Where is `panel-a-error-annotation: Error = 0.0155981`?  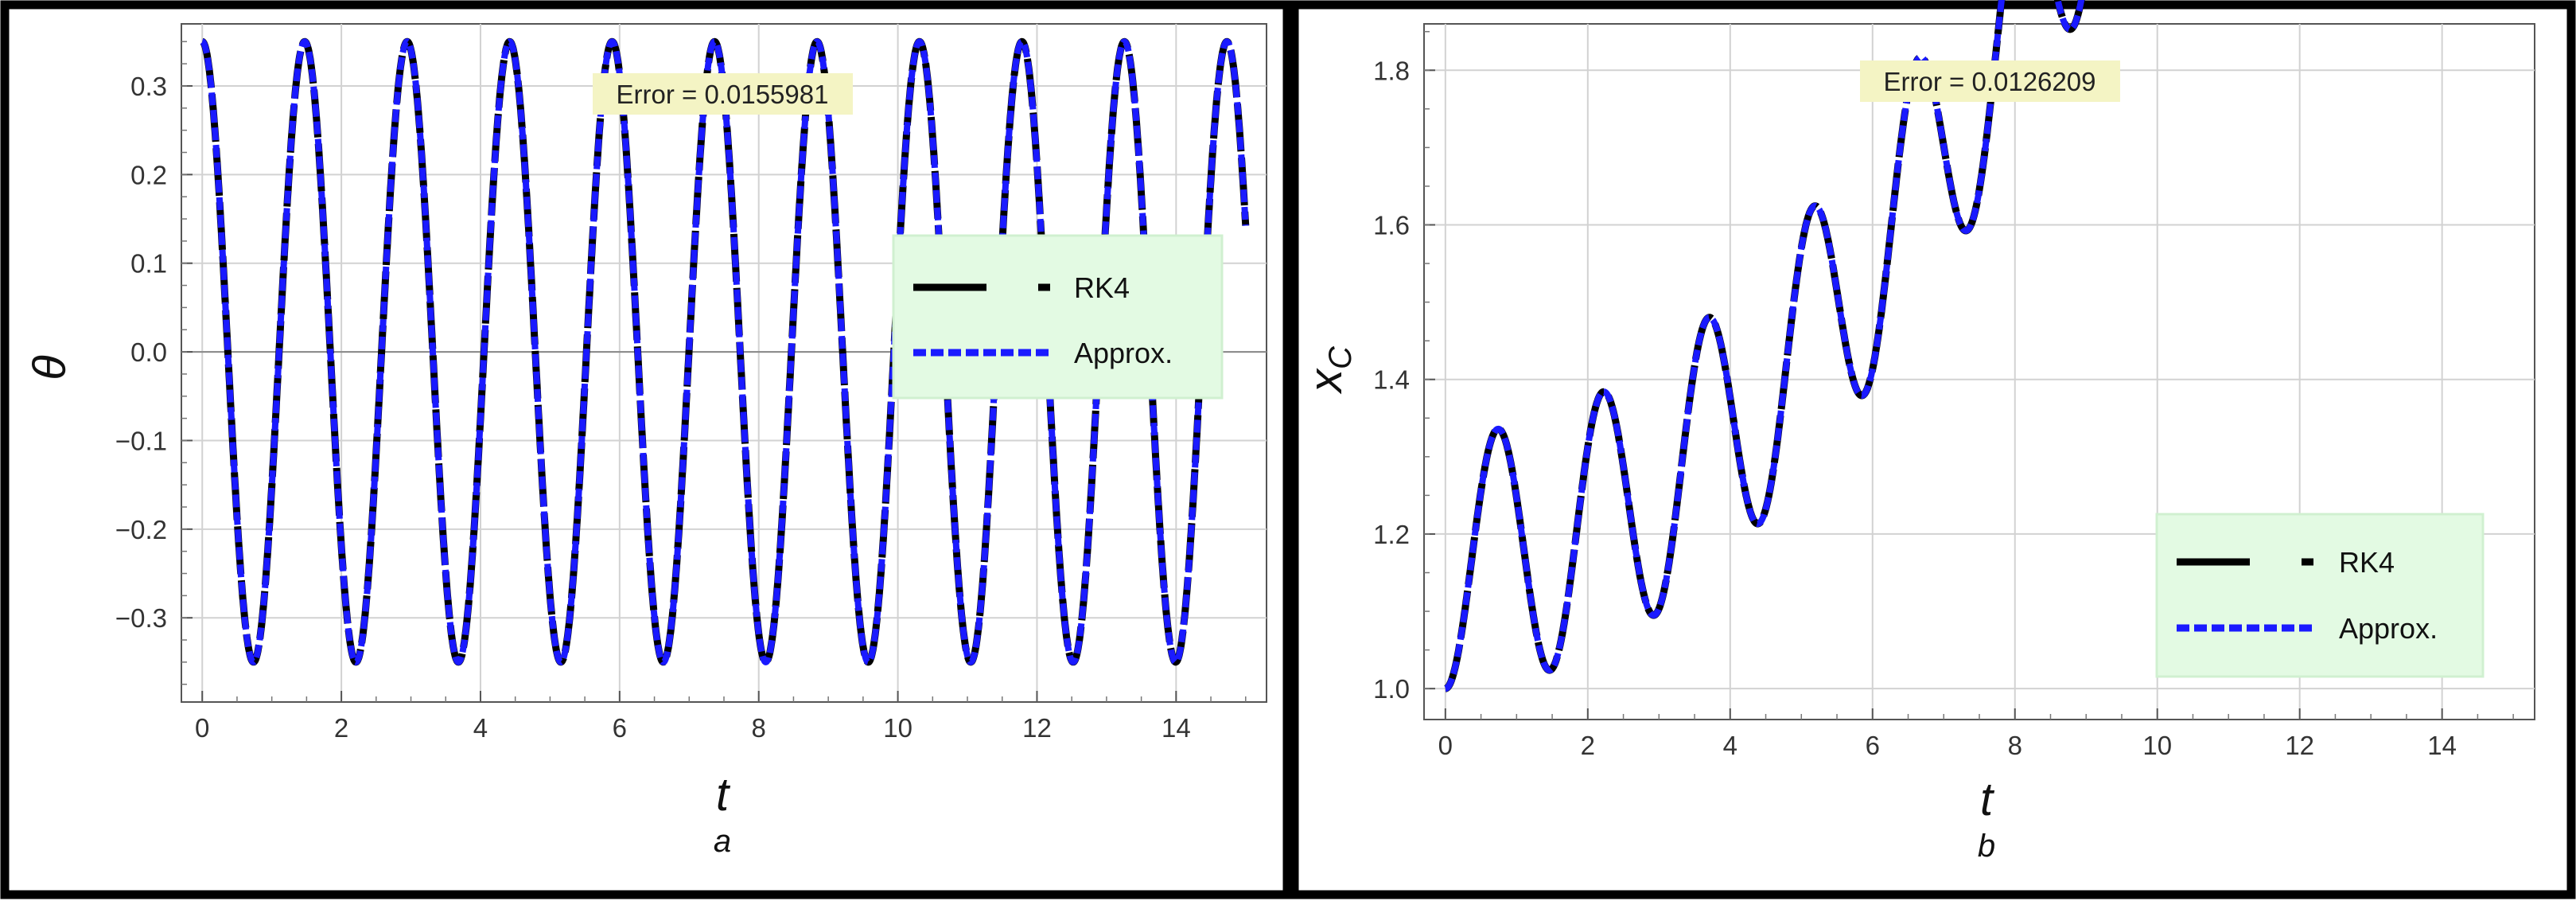 panel-a-error-annotation: Error = 0.0155981 is located at coordinates (723, 94).